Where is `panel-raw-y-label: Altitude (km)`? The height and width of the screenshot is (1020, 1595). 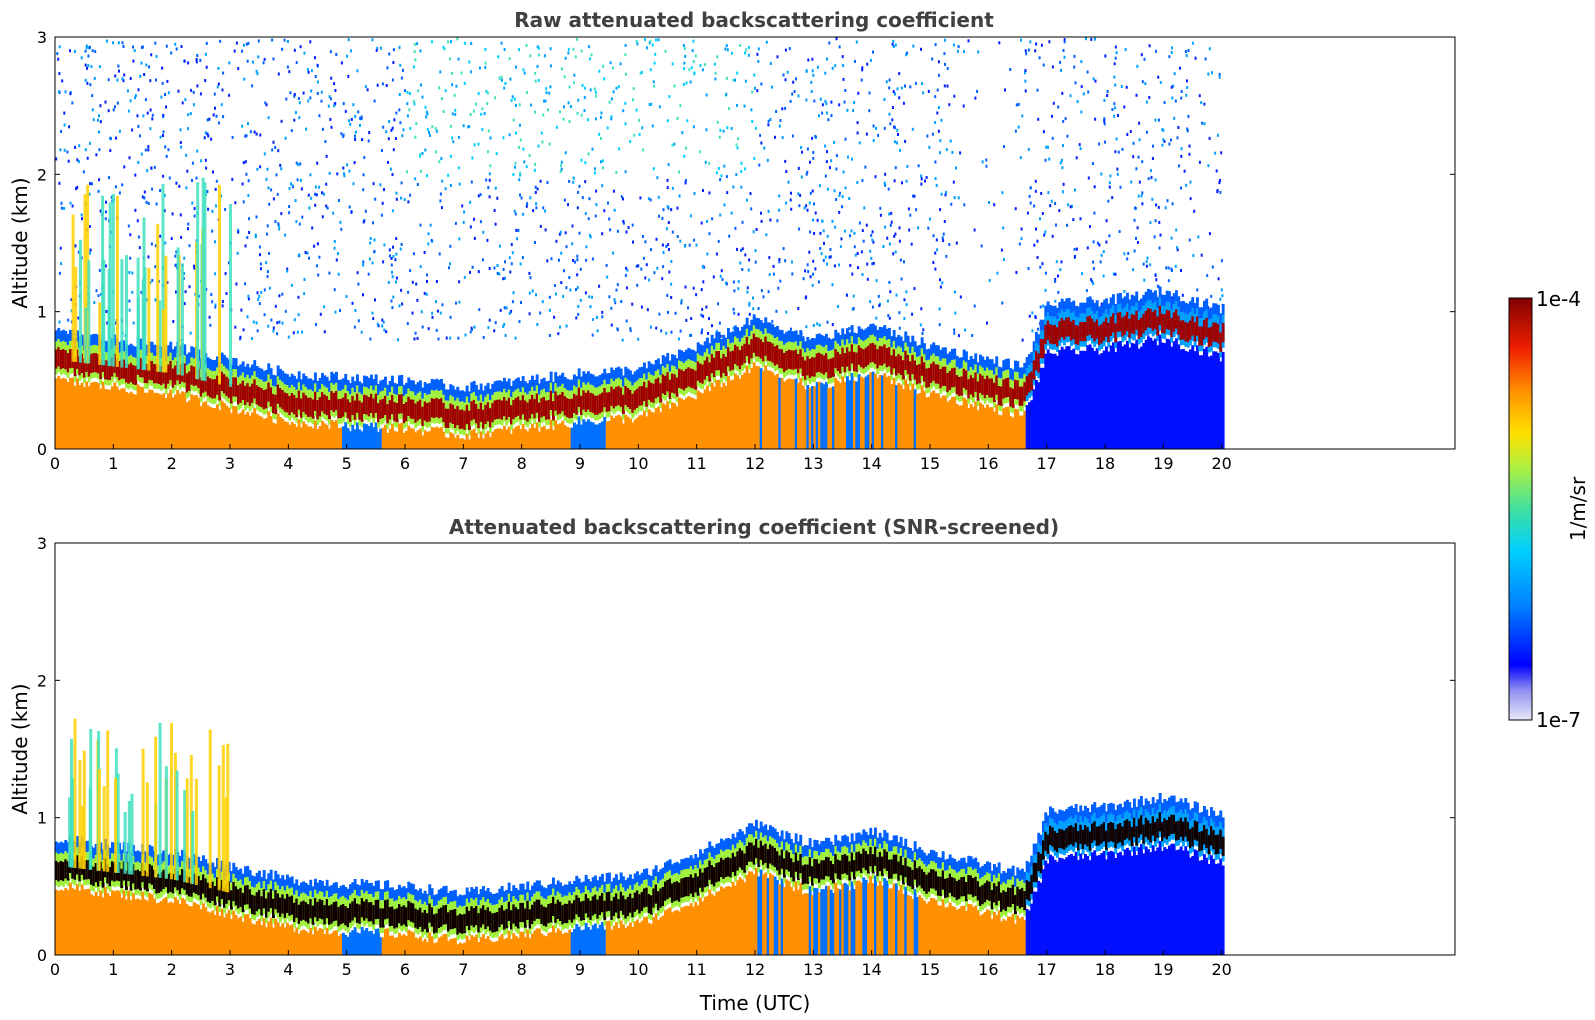
panel-raw-y-label: Altitude (km) is located at coordinates (20, 242).